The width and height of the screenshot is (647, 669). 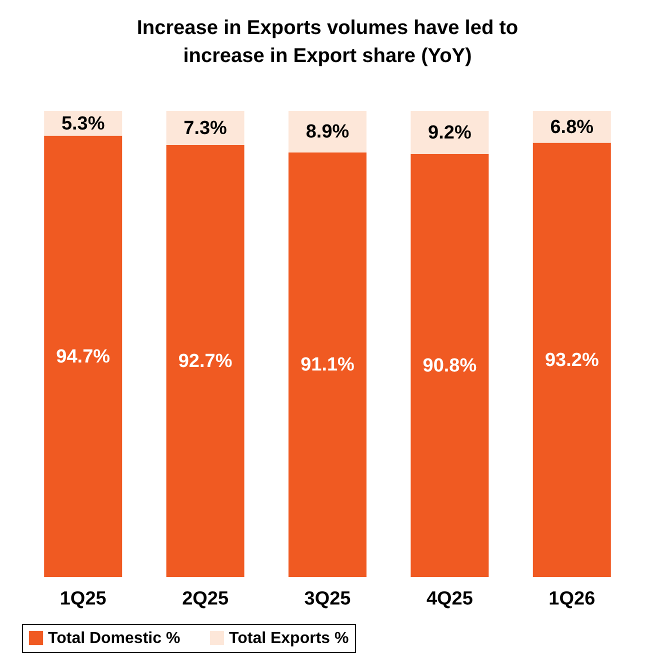 I want to click on data-label: 90.8%, so click(x=449, y=365).